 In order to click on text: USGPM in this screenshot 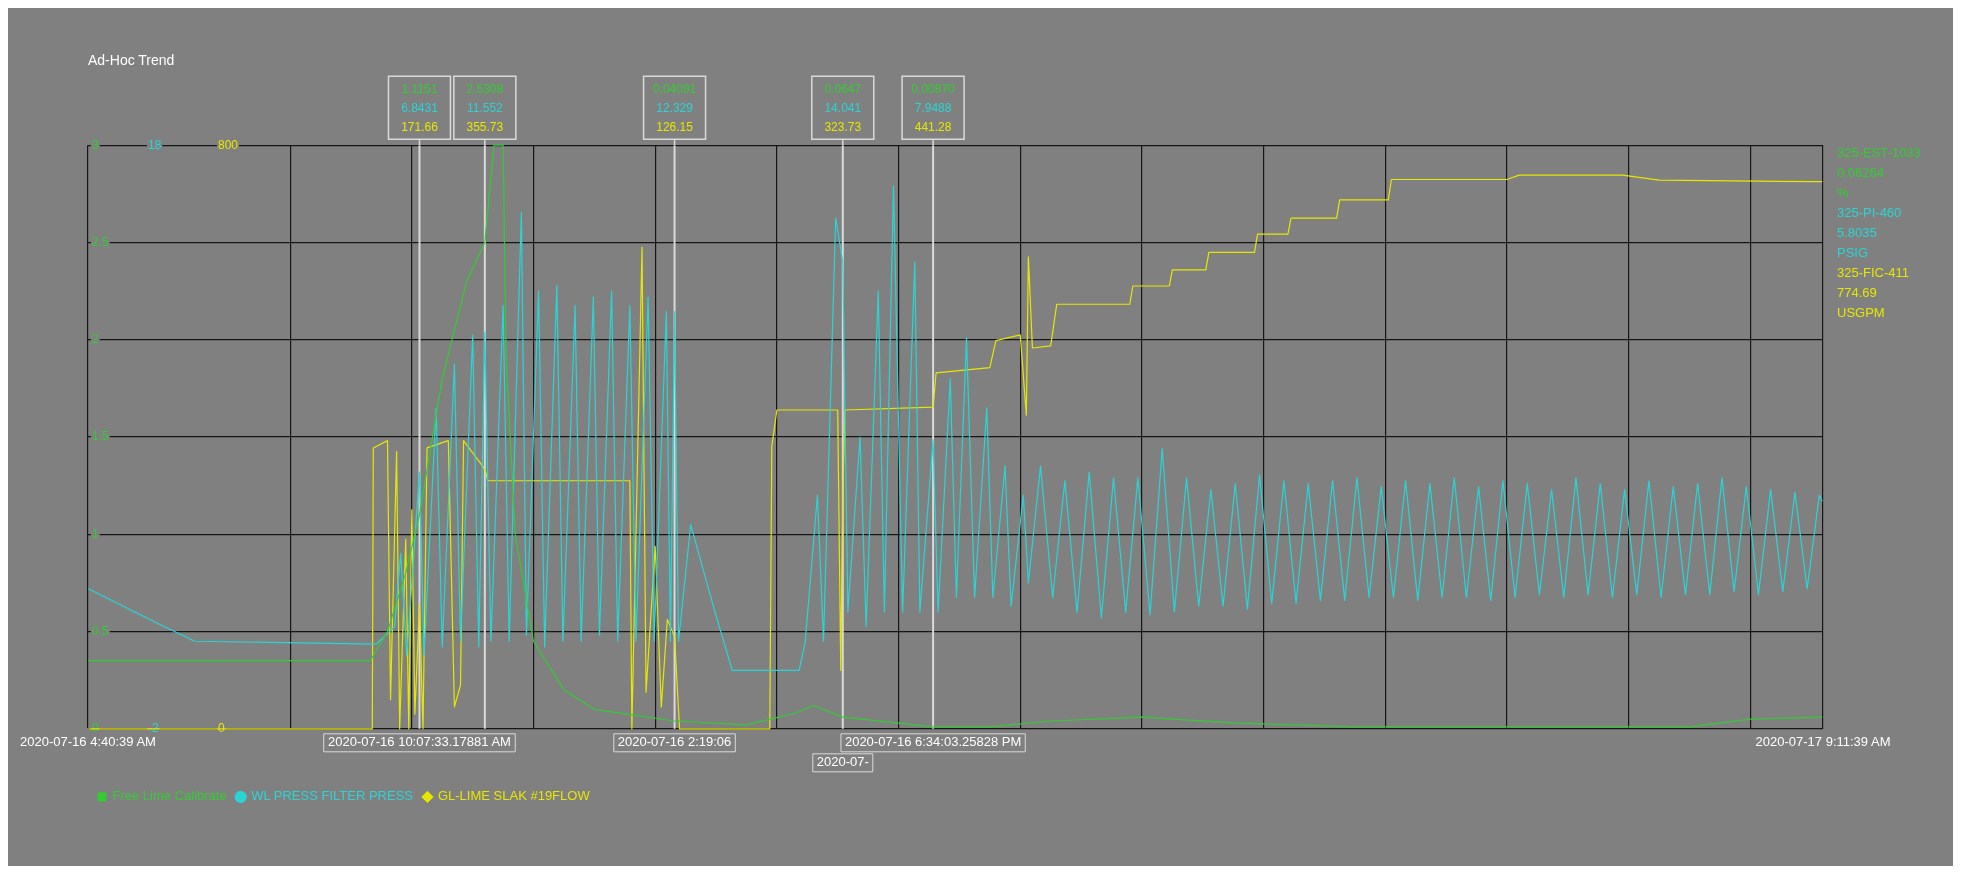, I will do `click(1861, 312)`.